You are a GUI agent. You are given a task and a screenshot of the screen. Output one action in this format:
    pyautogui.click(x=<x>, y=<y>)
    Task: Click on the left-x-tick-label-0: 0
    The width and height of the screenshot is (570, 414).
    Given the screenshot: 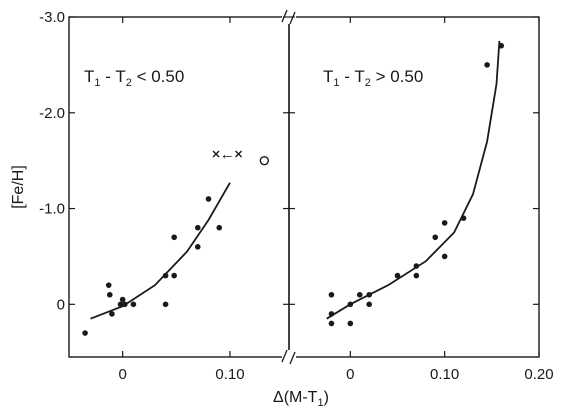 What is the action you would take?
    pyautogui.click(x=122, y=374)
    